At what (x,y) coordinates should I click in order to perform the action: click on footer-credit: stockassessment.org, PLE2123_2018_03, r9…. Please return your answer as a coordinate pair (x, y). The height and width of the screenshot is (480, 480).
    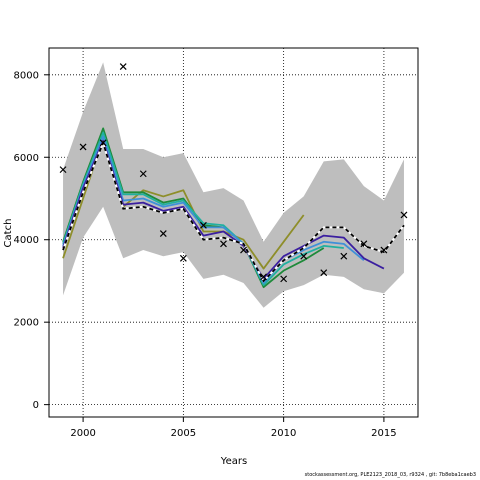
    Looking at the image, I should click on (390, 475).